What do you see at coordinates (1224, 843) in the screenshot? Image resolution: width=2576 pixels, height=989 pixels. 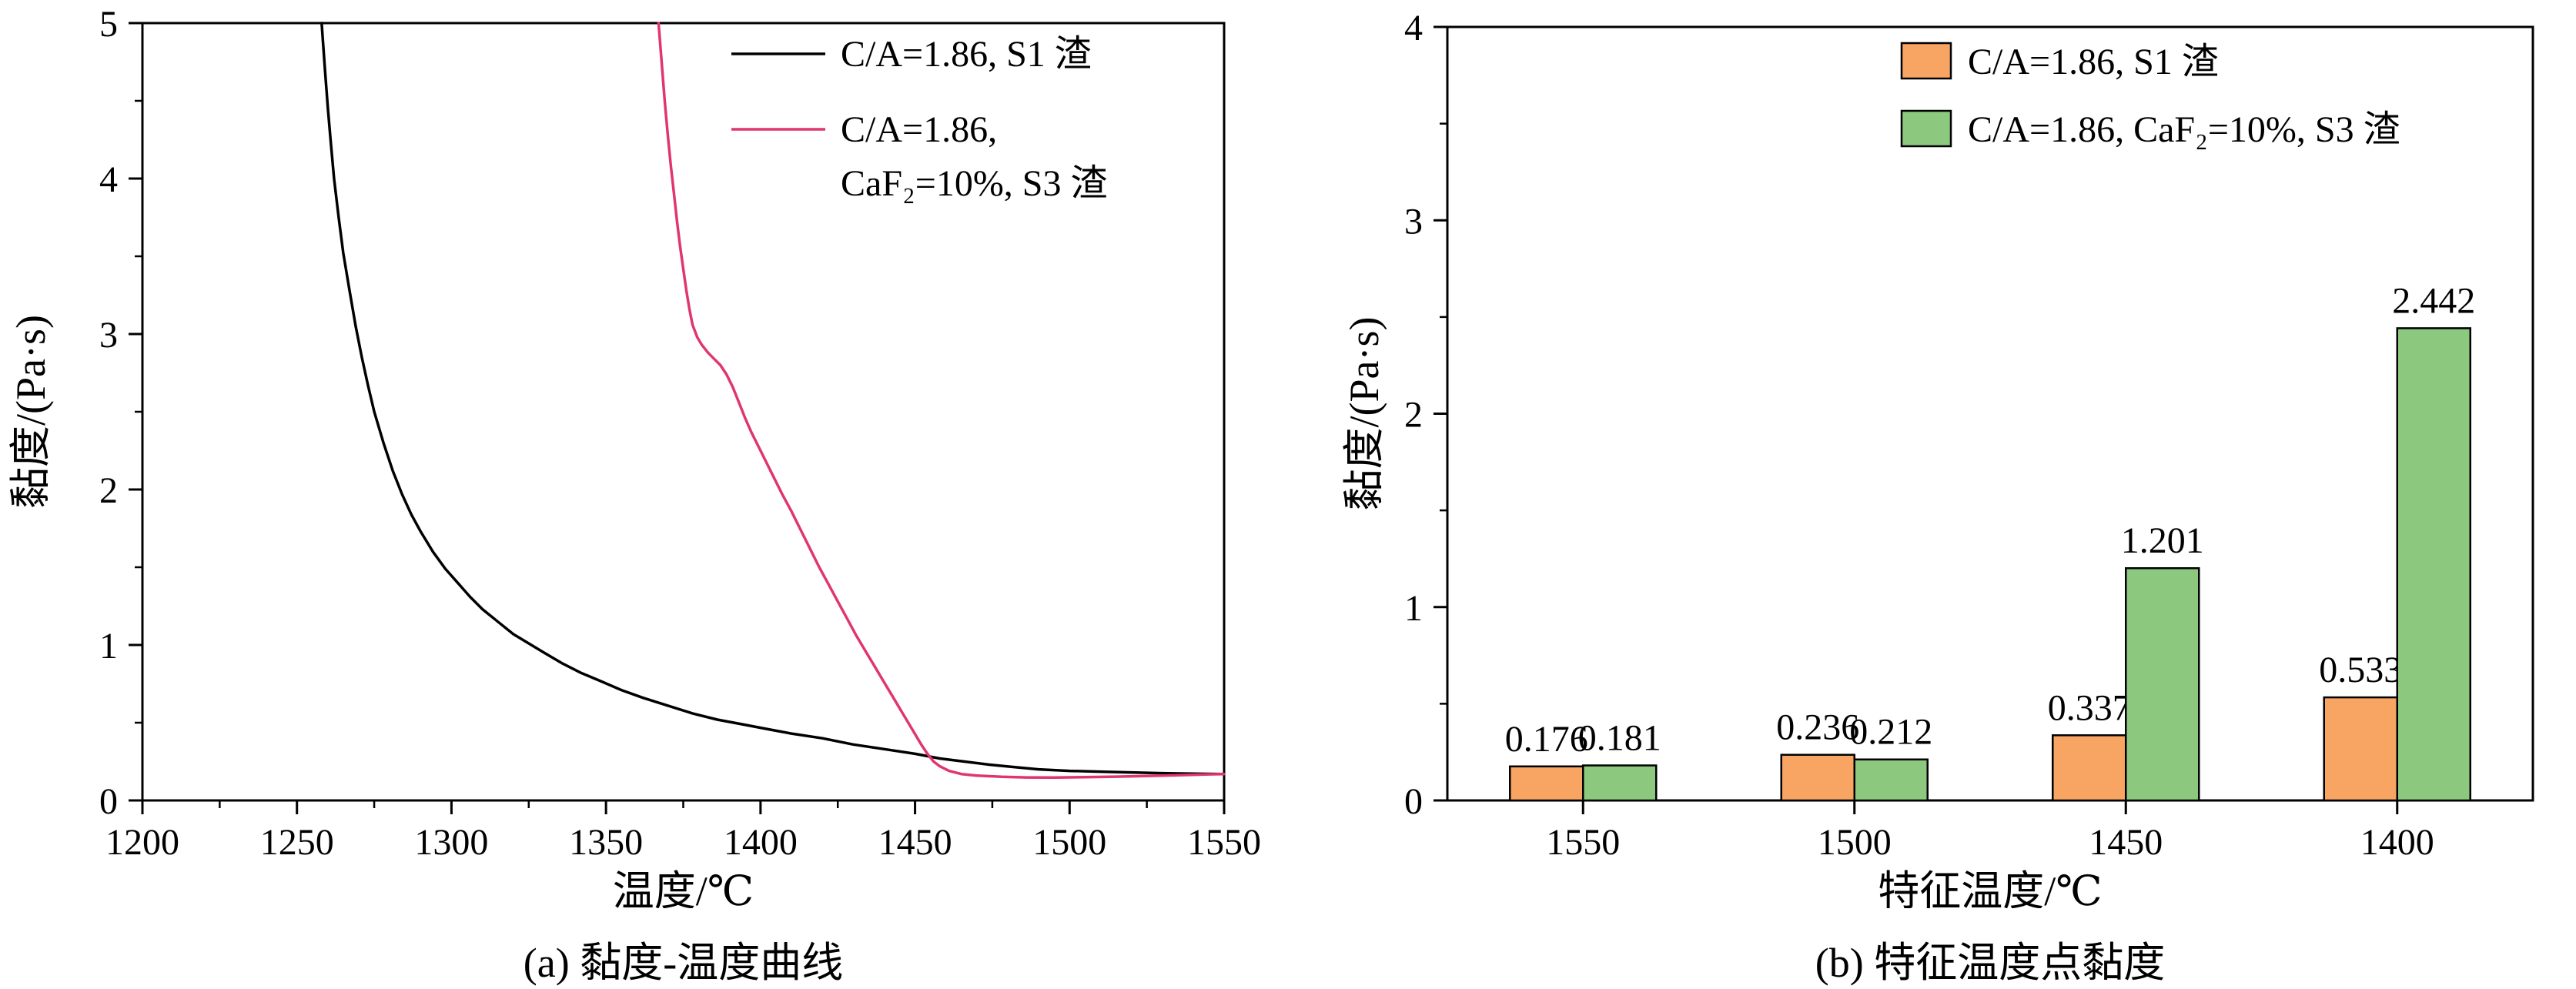 I see `x-tick-label: 1550` at bounding box center [1224, 843].